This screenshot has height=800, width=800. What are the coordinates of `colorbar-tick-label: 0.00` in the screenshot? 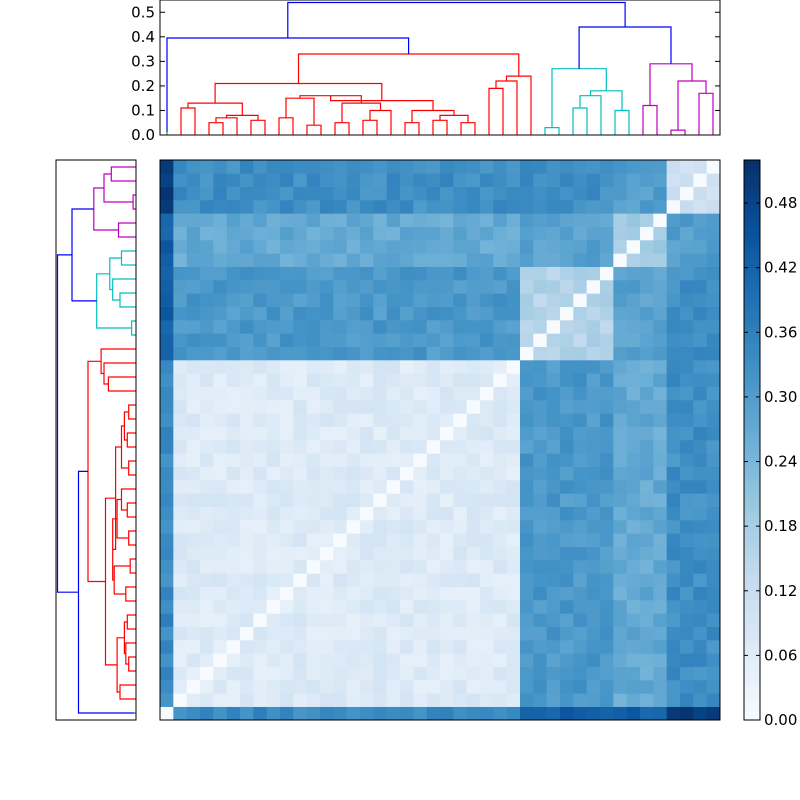 It's located at (780, 720).